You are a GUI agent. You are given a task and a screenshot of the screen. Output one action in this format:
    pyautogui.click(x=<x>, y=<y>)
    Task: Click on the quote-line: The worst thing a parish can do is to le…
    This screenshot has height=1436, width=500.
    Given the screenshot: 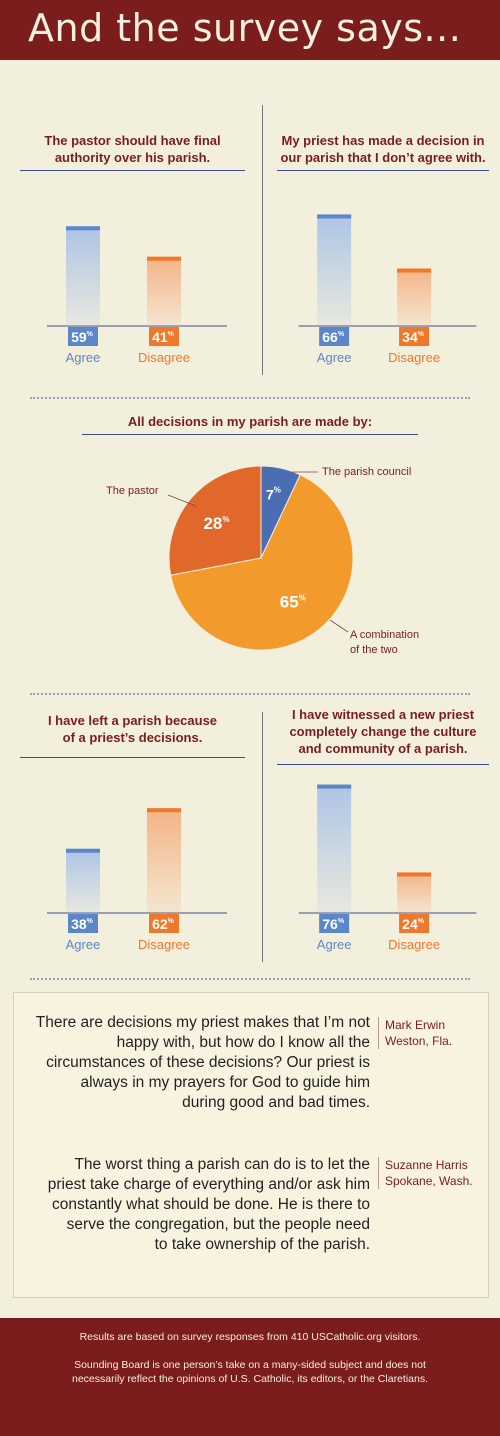 What is the action you would take?
    pyautogui.click(x=222, y=1164)
    